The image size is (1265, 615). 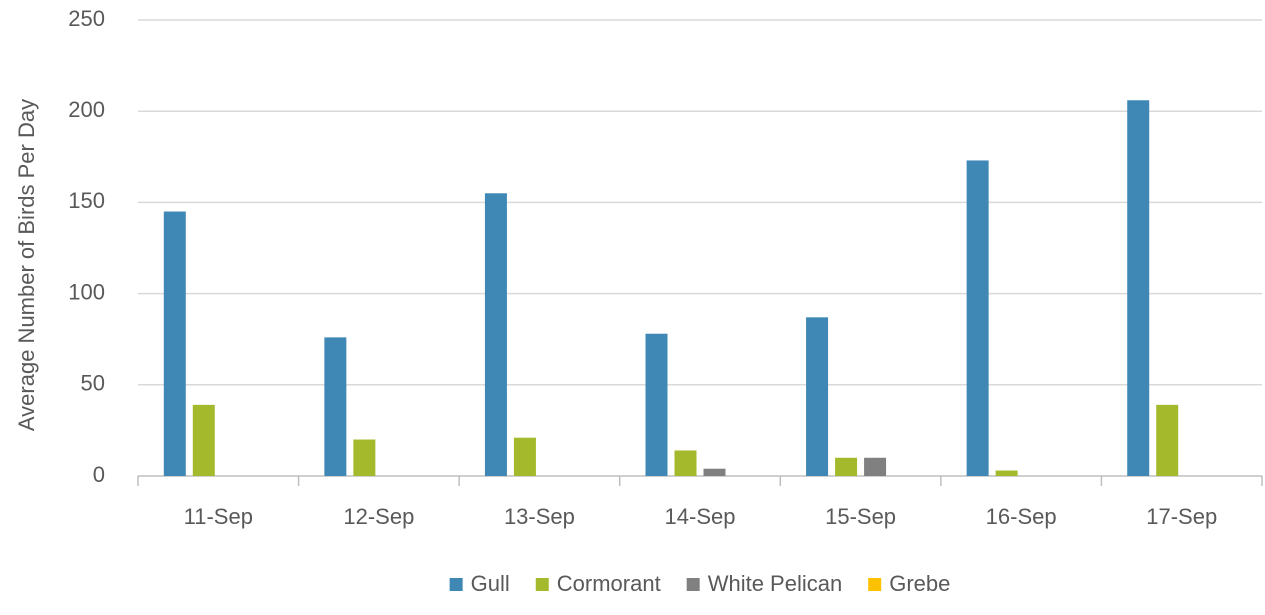 What do you see at coordinates (86, 200) in the screenshot?
I see `y-tick-label: 150` at bounding box center [86, 200].